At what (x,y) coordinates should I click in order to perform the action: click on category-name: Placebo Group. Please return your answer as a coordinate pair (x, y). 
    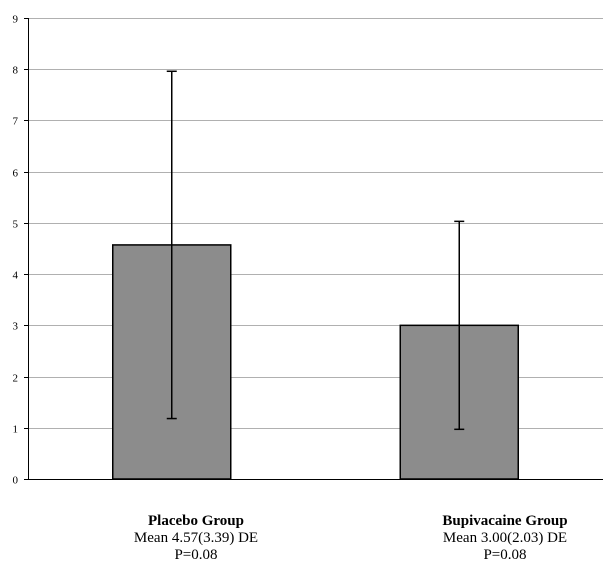
    Looking at the image, I should click on (196, 521).